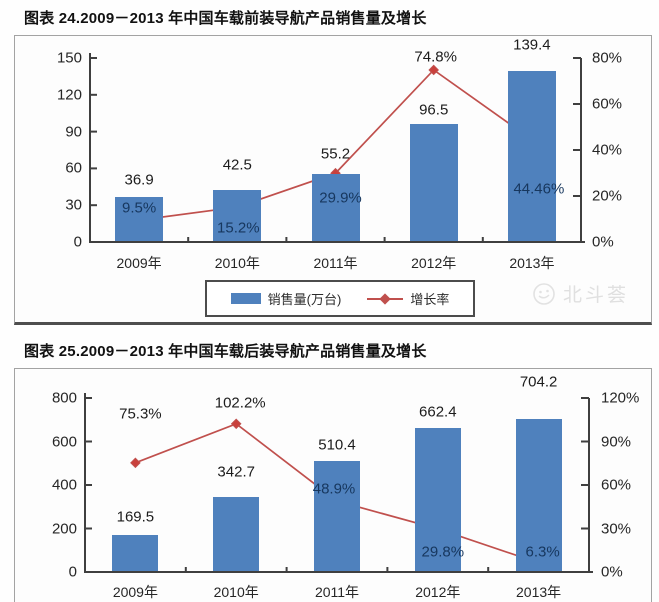 This screenshot has height=602, width=659. What do you see at coordinates (430, 299) in the screenshot?
I see `legend-line-label: 增长率` at bounding box center [430, 299].